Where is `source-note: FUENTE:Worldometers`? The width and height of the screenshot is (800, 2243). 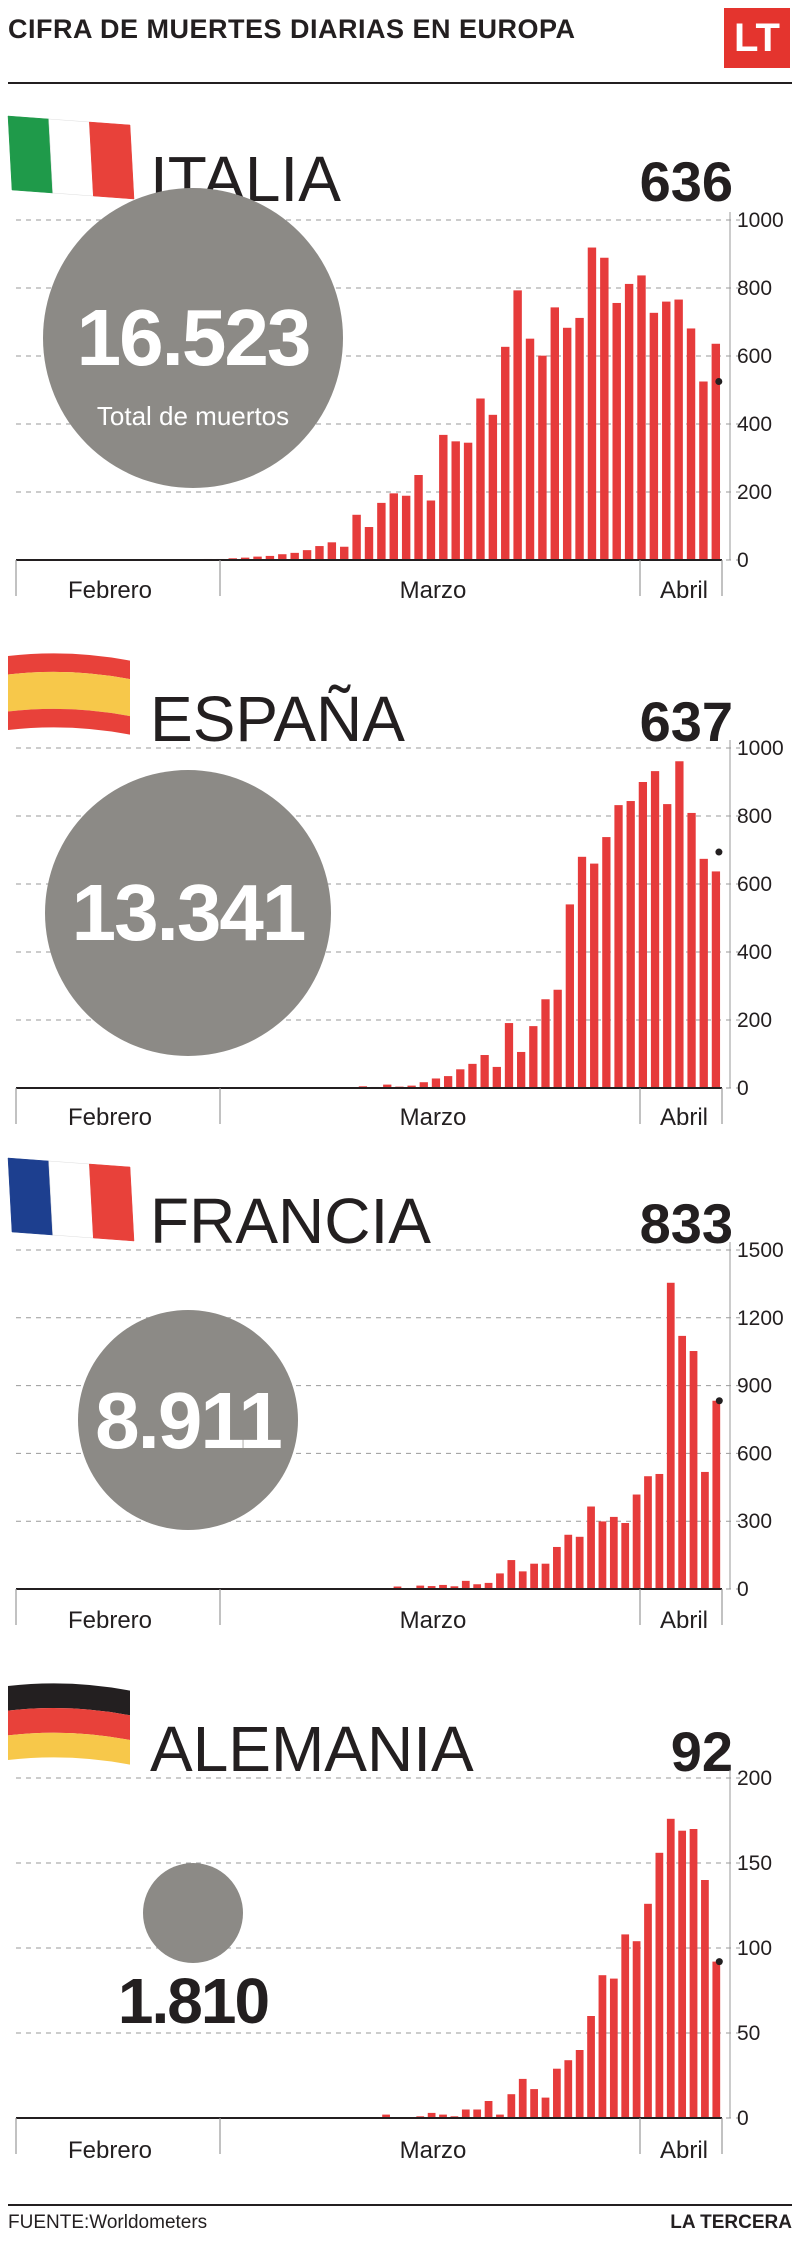
source-note: FUENTE:Worldometers is located at coordinates (108, 2222).